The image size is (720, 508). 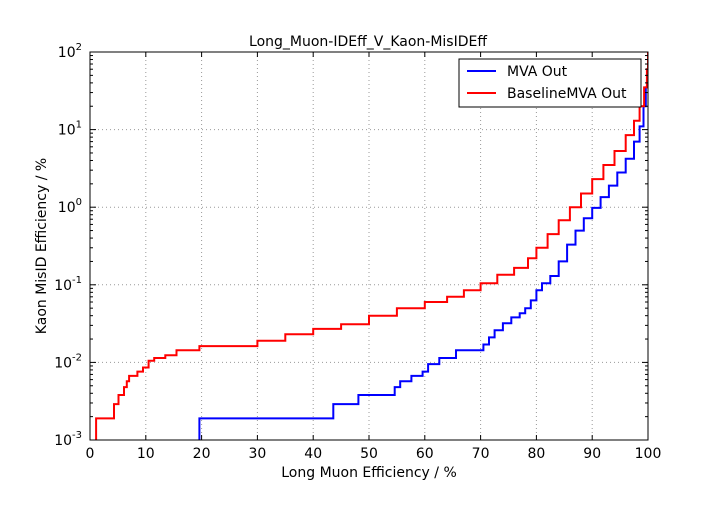 I want to click on x-tick-label: 70, so click(x=481, y=454).